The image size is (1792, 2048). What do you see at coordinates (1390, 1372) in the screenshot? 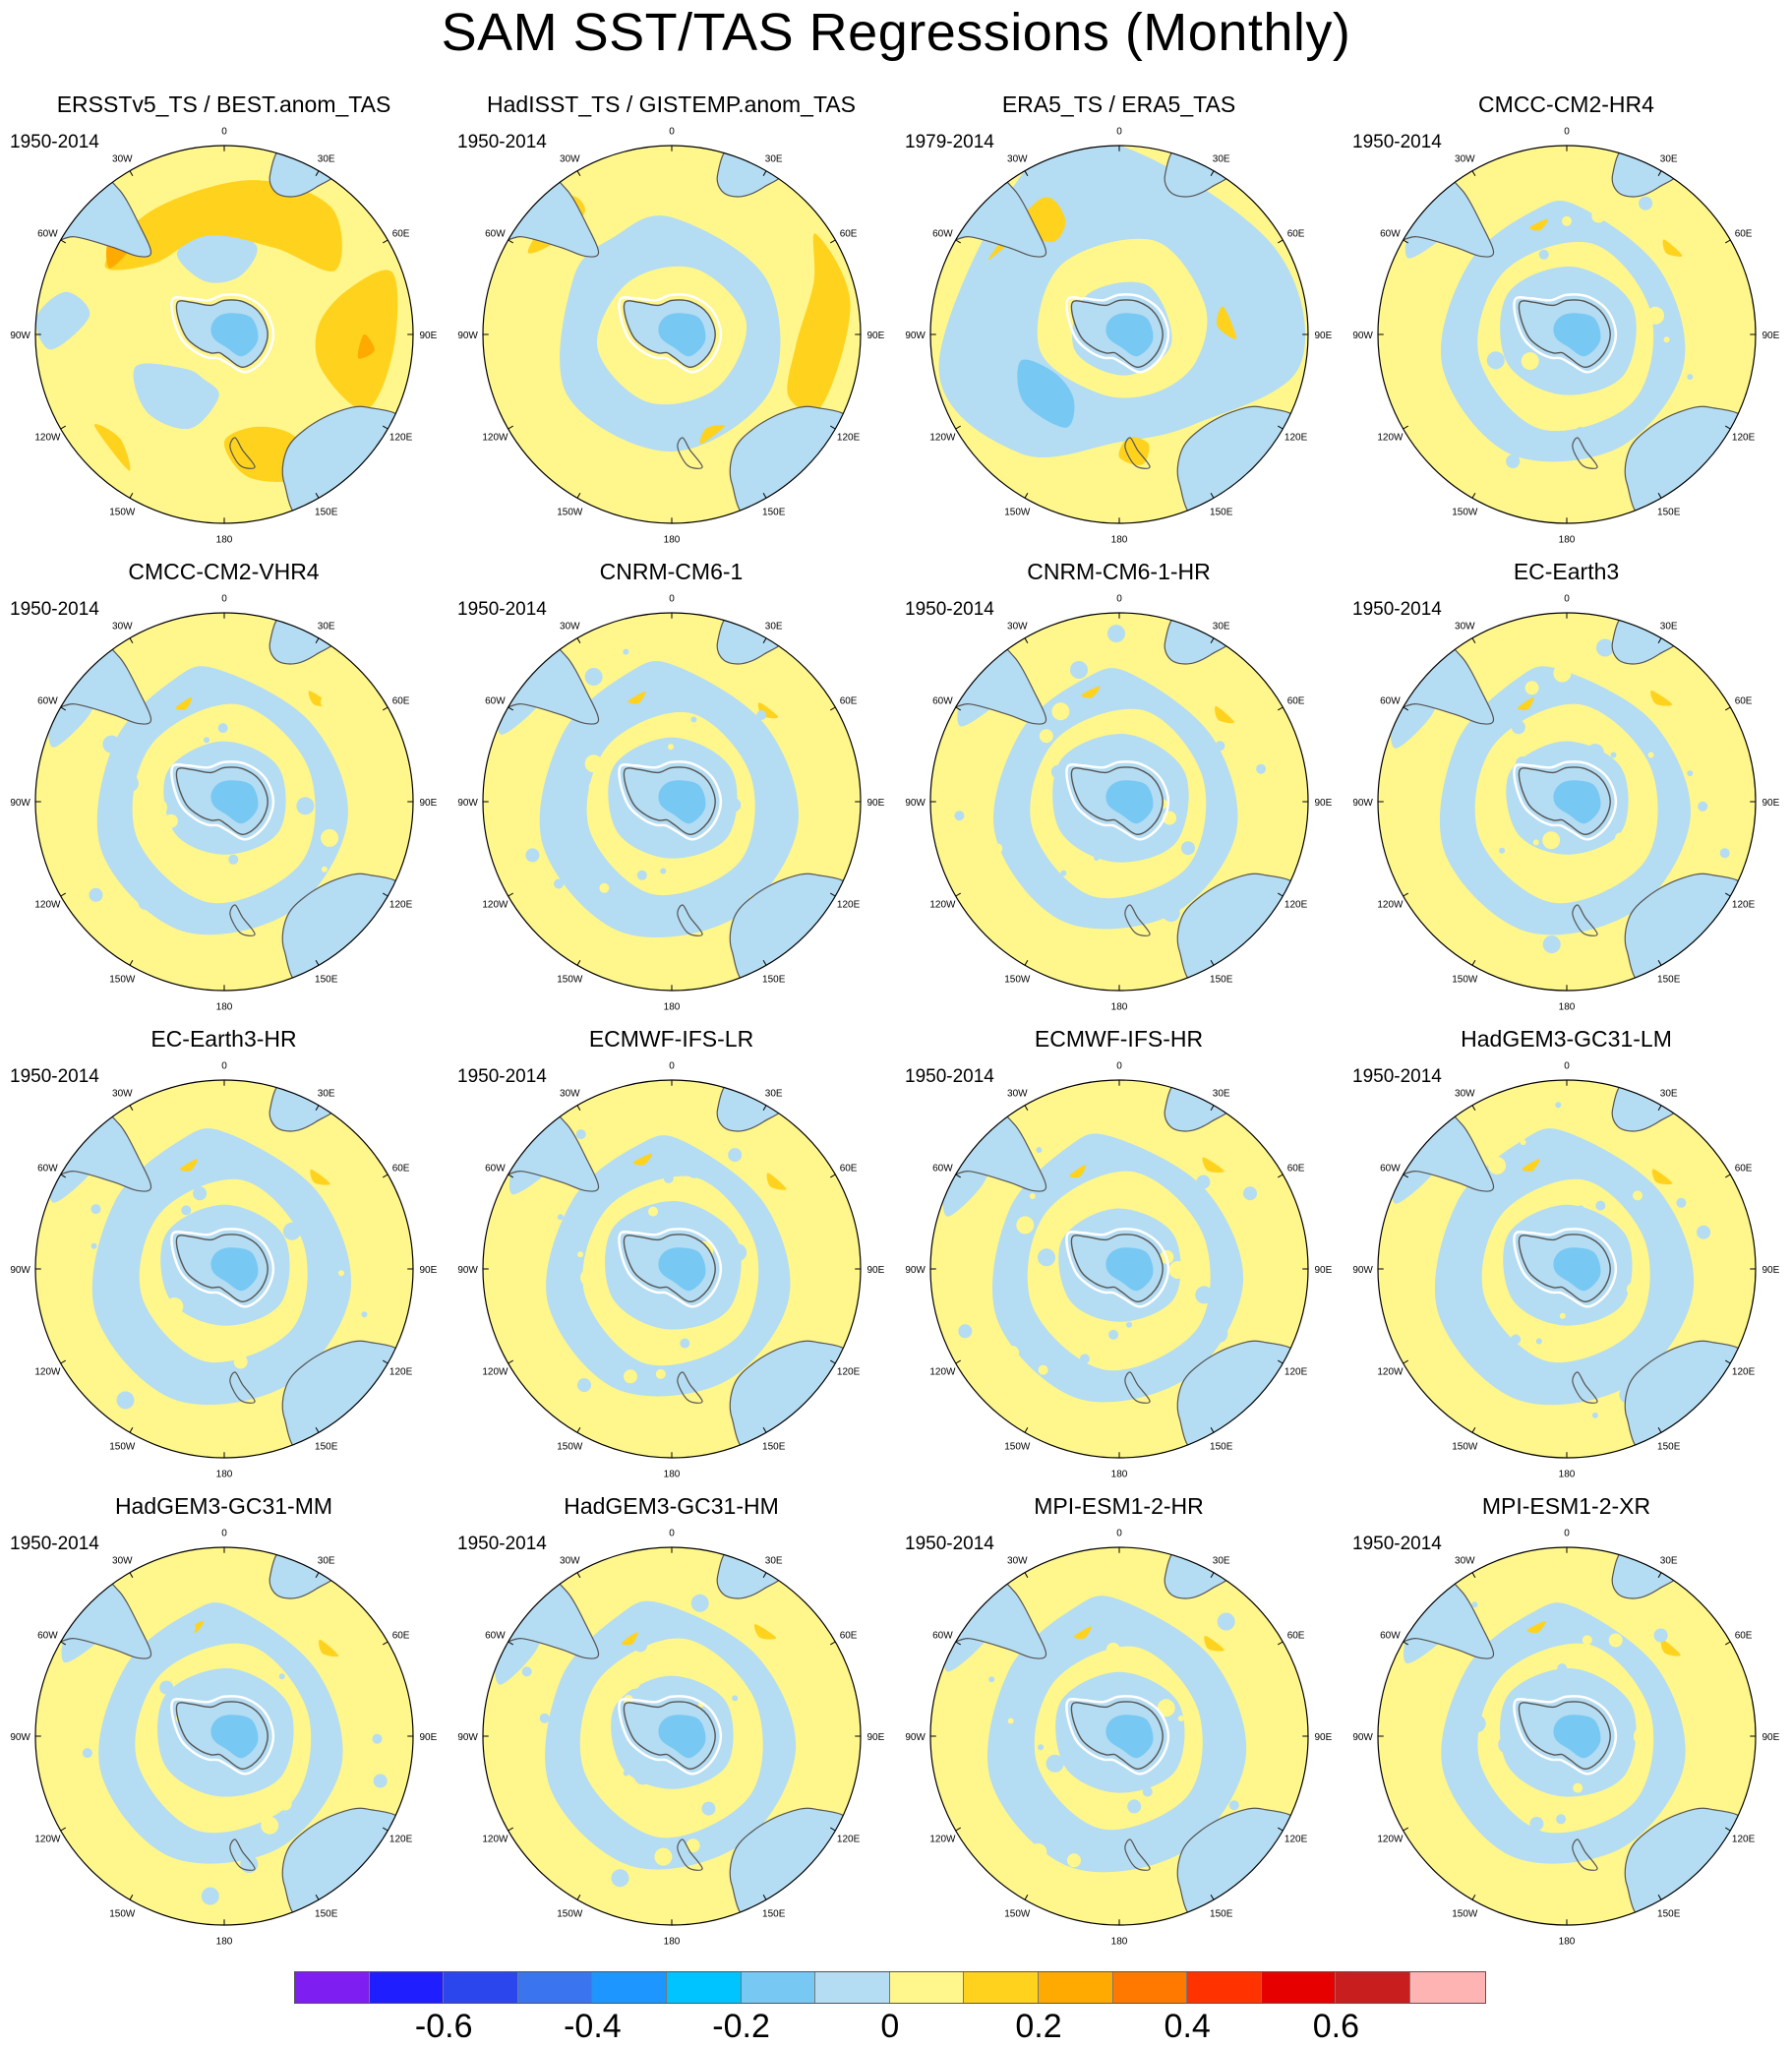
I see `lon-label: 120W` at bounding box center [1390, 1372].